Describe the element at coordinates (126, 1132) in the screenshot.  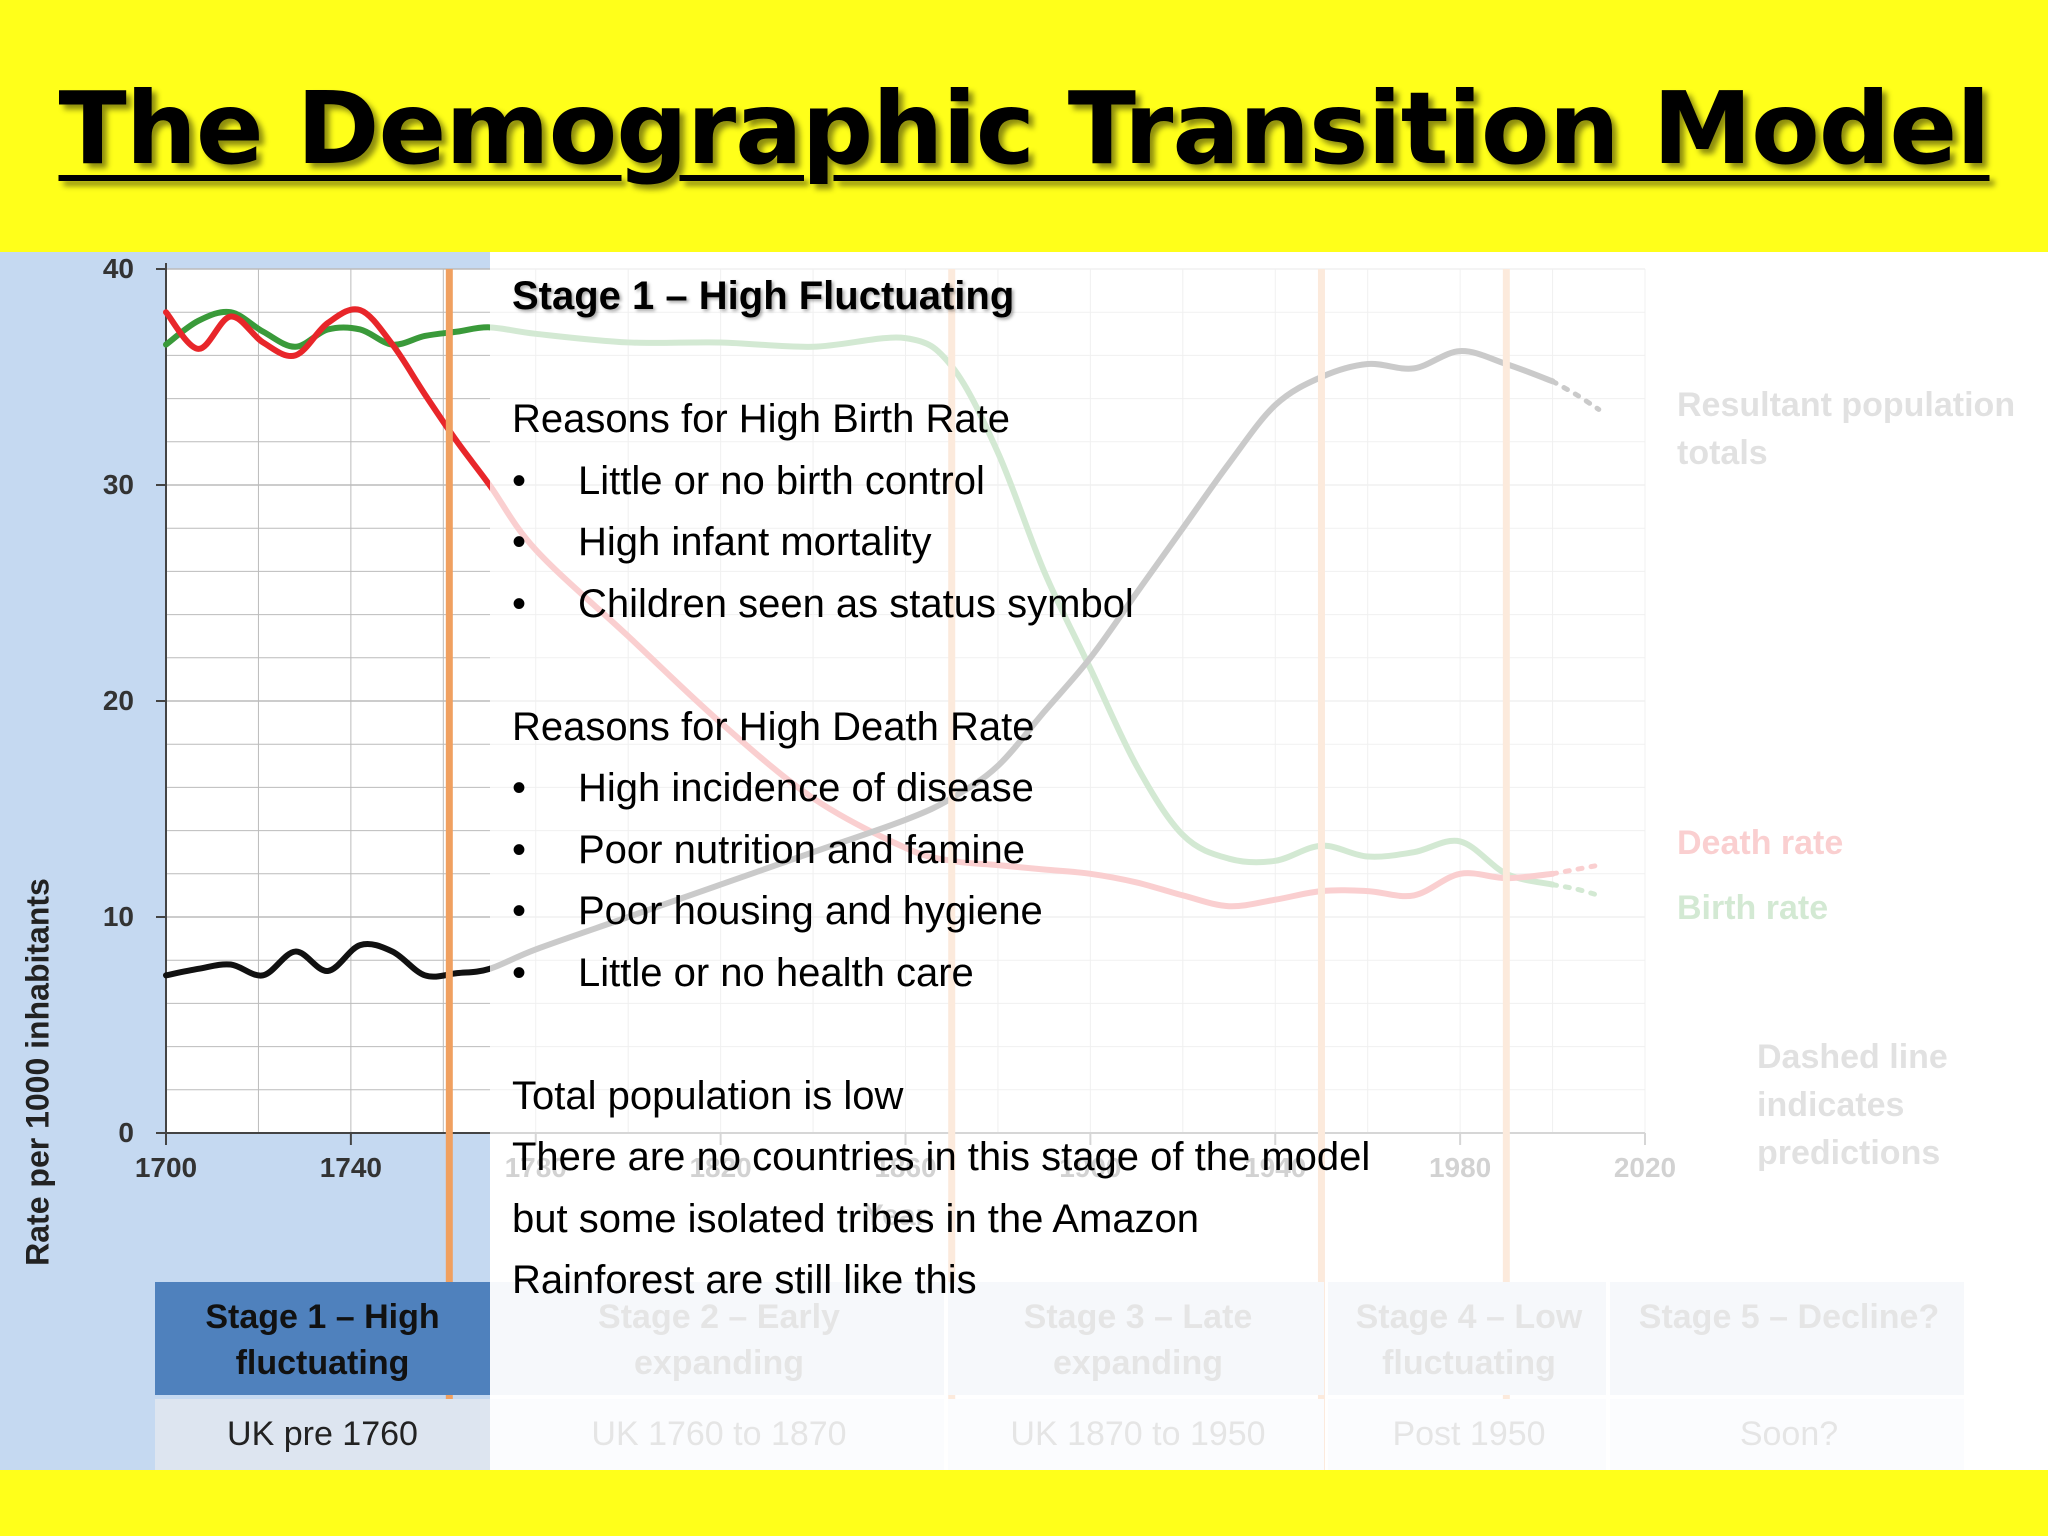
I see `y-tick-label: 0` at that location.